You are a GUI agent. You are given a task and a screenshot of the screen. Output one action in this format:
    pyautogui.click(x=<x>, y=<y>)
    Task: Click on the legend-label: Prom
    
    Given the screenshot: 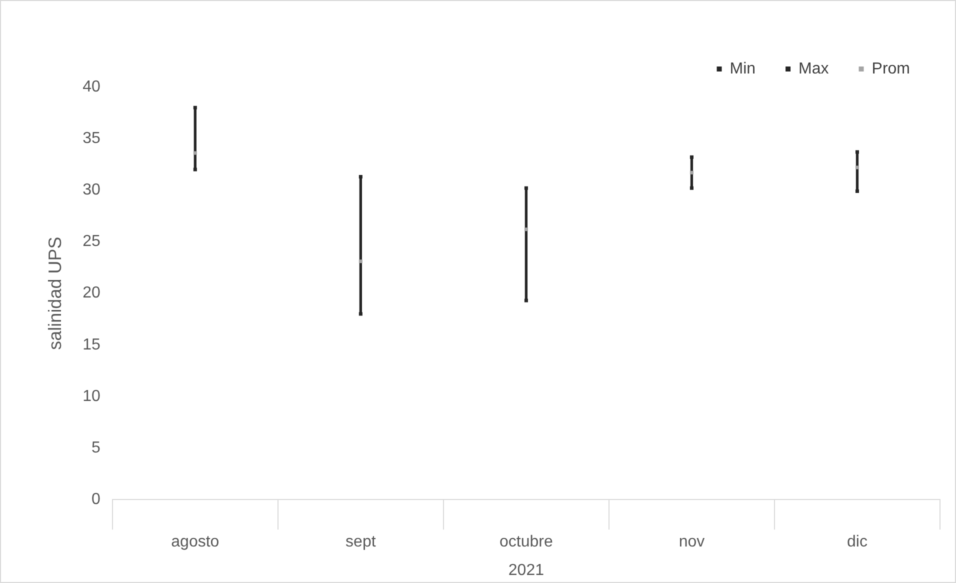 What is the action you would take?
    pyautogui.click(x=891, y=69)
    